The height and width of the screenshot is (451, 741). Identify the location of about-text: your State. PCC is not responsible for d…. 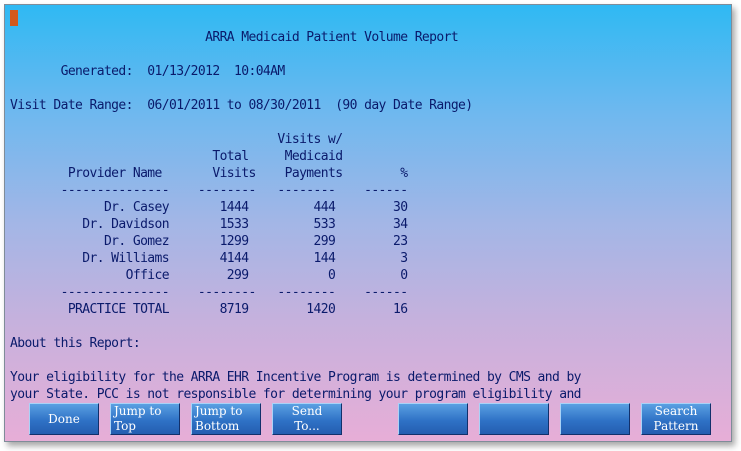
(296, 394).